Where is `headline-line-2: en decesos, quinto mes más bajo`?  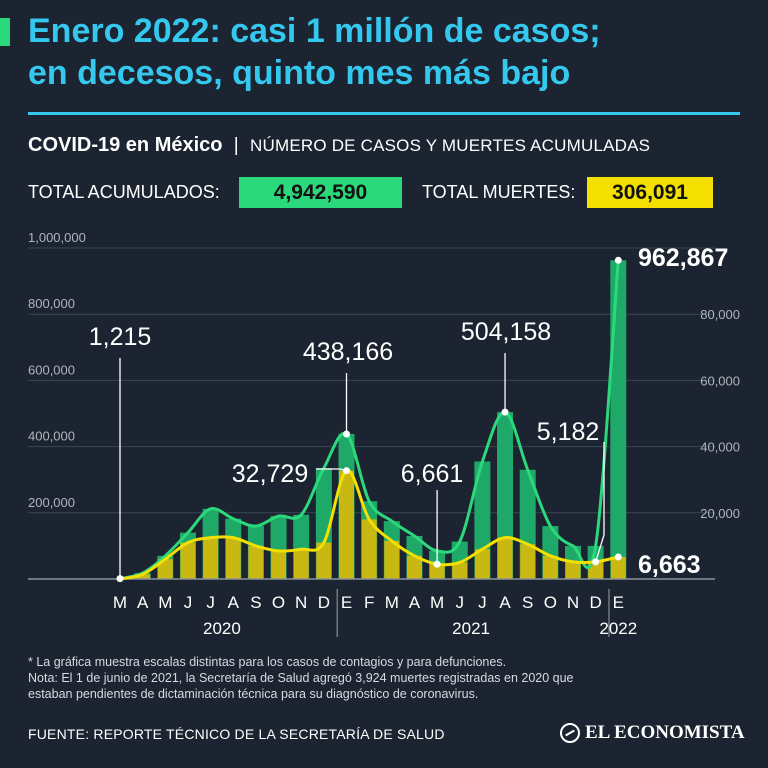
headline-line-2: en decesos, quinto mes más bajo is located at coordinates (299, 73).